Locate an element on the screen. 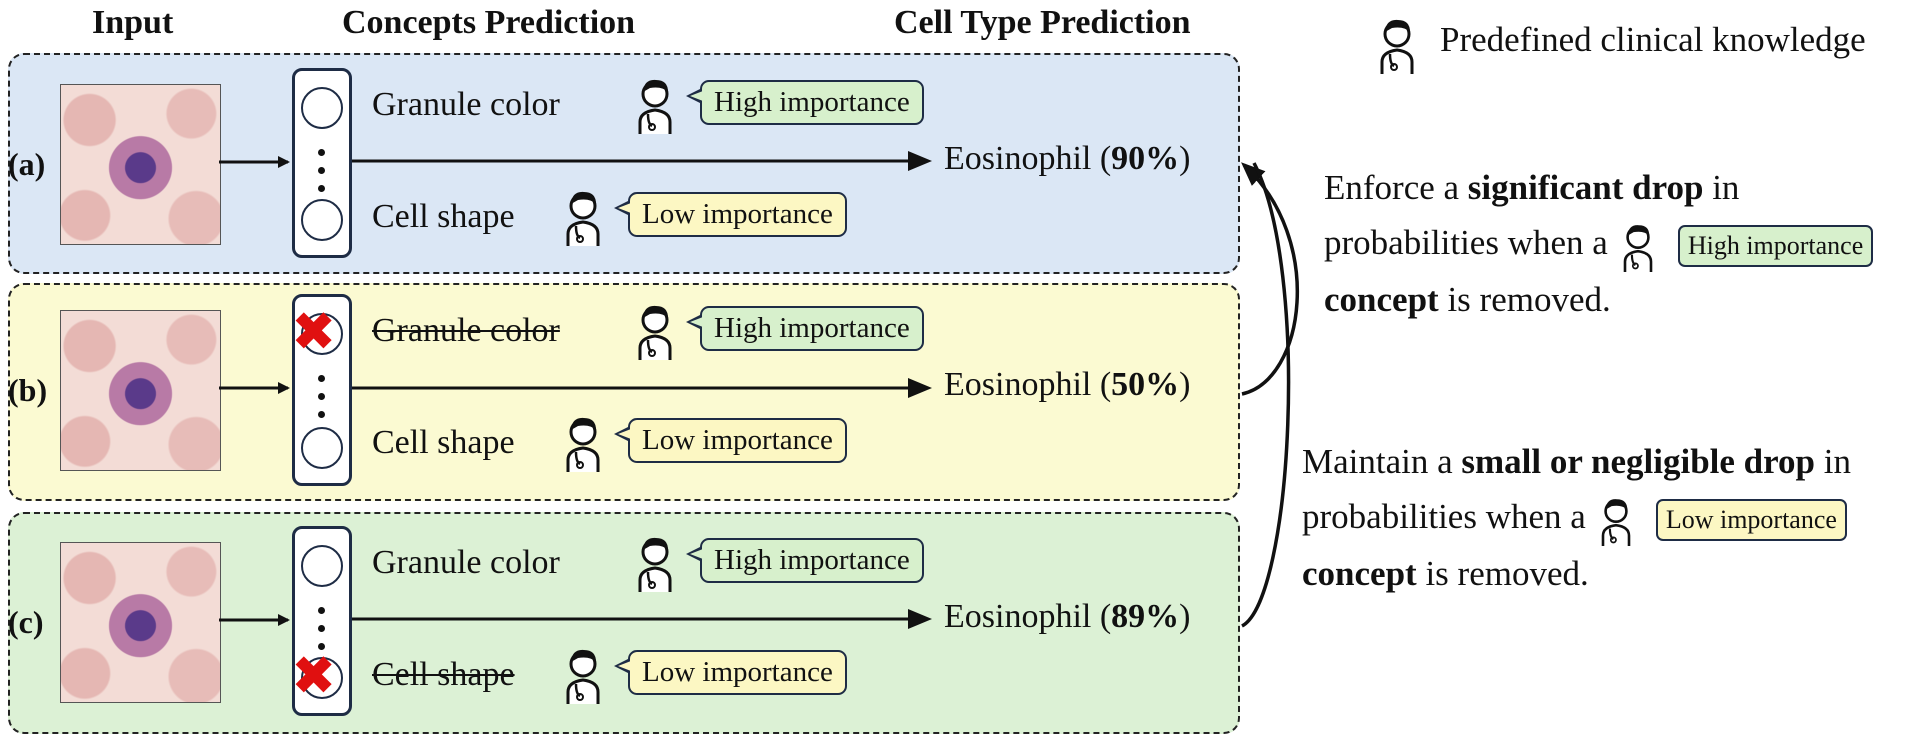  importance-badge-high: High importance is located at coordinates (1775, 245).